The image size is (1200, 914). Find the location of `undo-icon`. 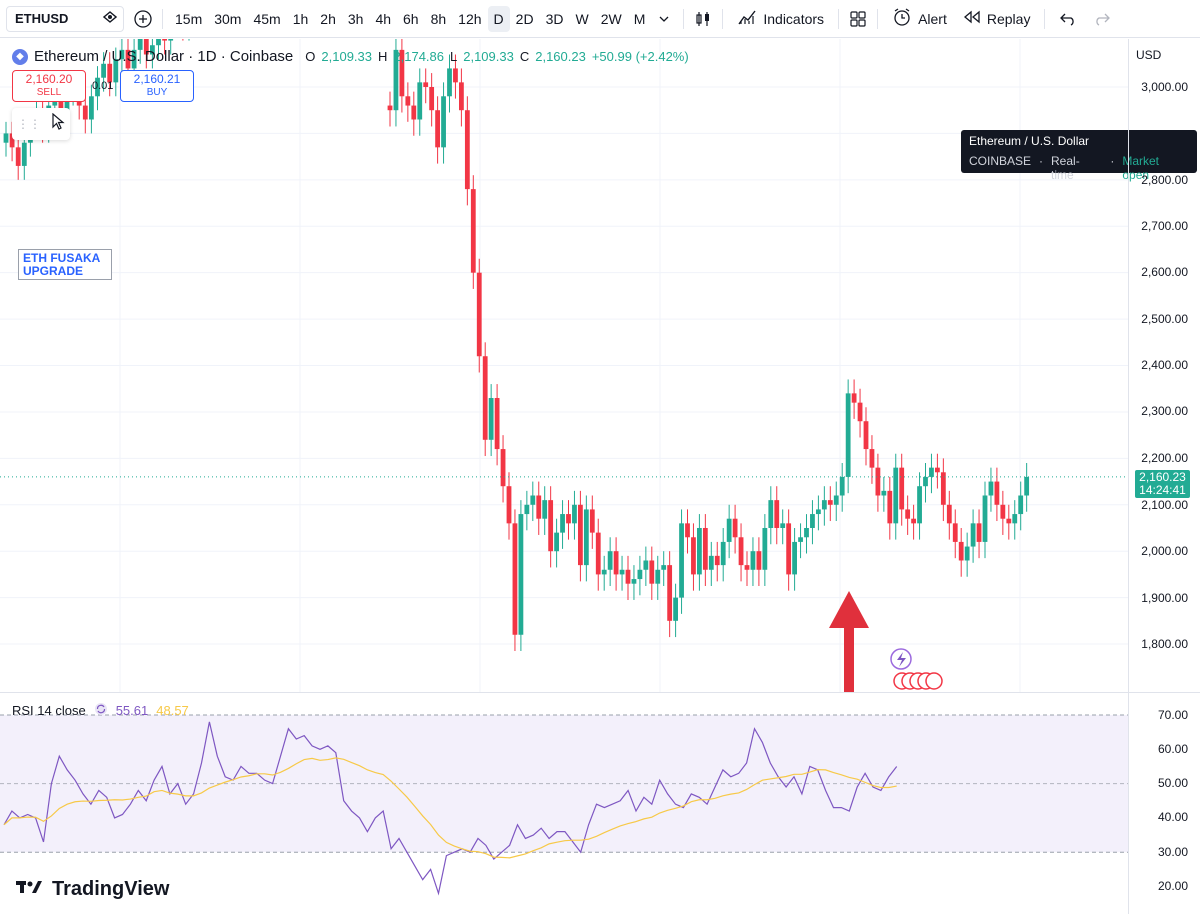

undo-icon is located at coordinates (1068, 19).